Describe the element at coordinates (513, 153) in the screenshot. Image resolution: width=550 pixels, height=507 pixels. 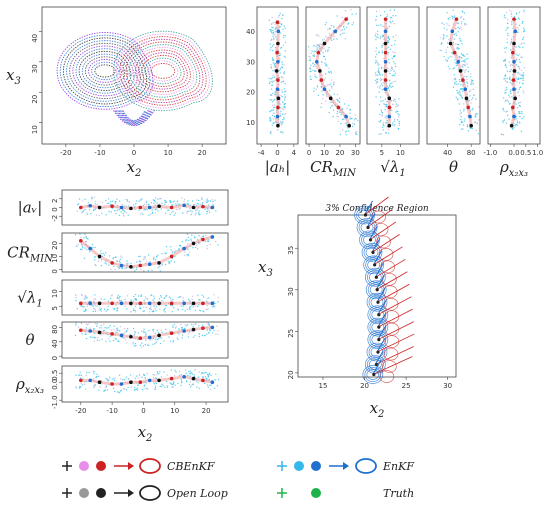
I see `x-tick-label: 0.0` at that location.